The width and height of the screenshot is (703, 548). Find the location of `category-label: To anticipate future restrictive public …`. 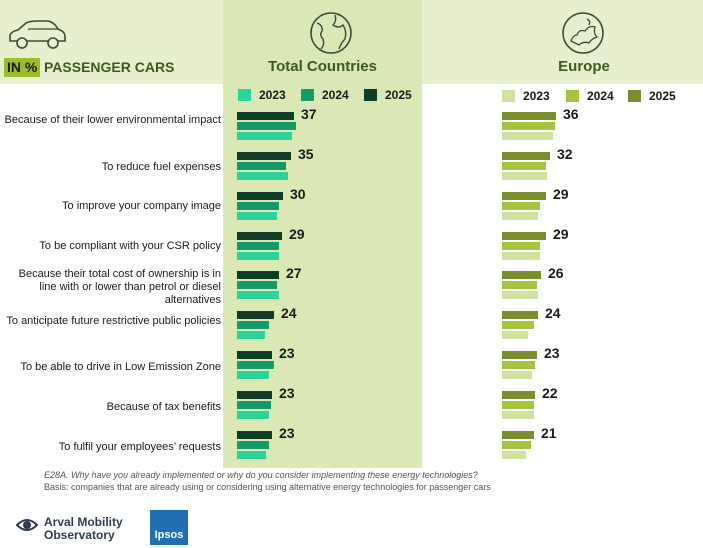

category-label: To anticipate future restrictive public … is located at coordinates (113, 321).